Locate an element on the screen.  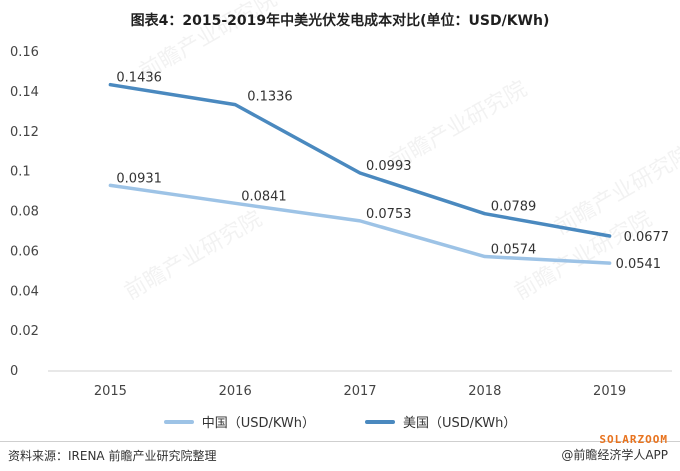
x-axis: 2015 2016 2017 2018 2019 is located at coordinates (360, 391).